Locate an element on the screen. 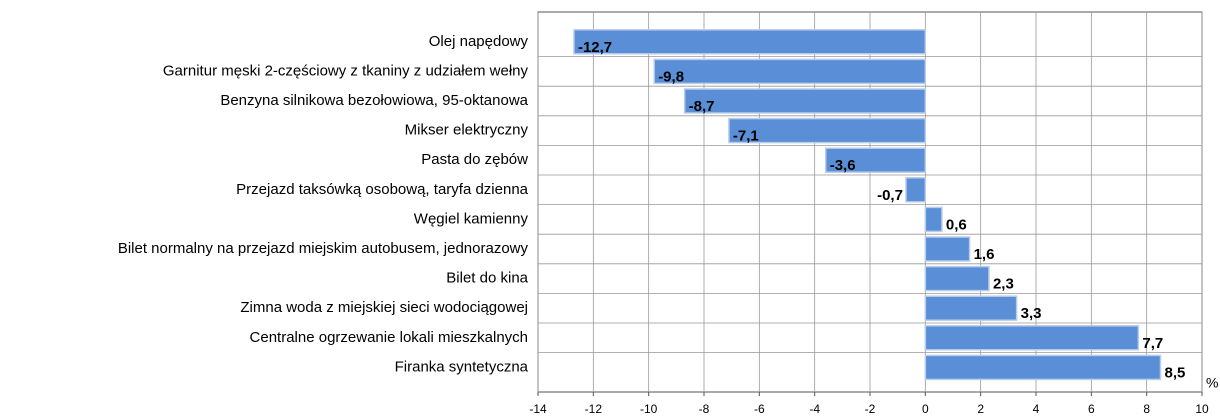  y-tick-label: Firanka syntetyczna is located at coordinates (462, 366).